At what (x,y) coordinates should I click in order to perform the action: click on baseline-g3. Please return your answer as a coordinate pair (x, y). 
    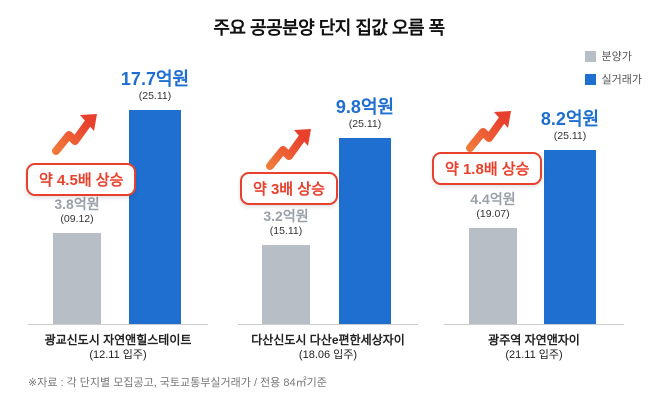
    Looking at the image, I should click on (534, 324).